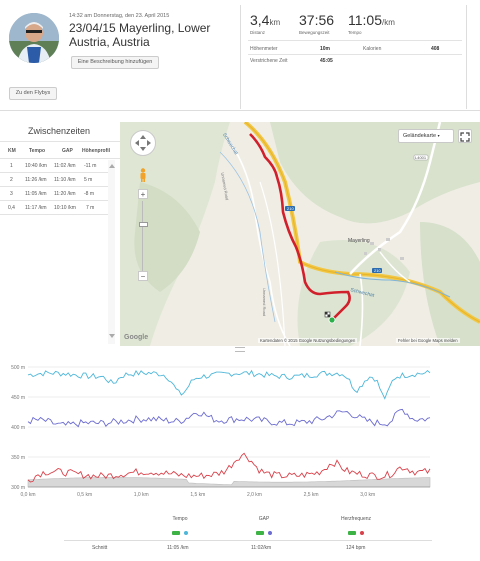  What do you see at coordinates (269, 61) in the screenshot?
I see `elapsed-time-label: Verstrichene Zeit` at bounding box center [269, 61].